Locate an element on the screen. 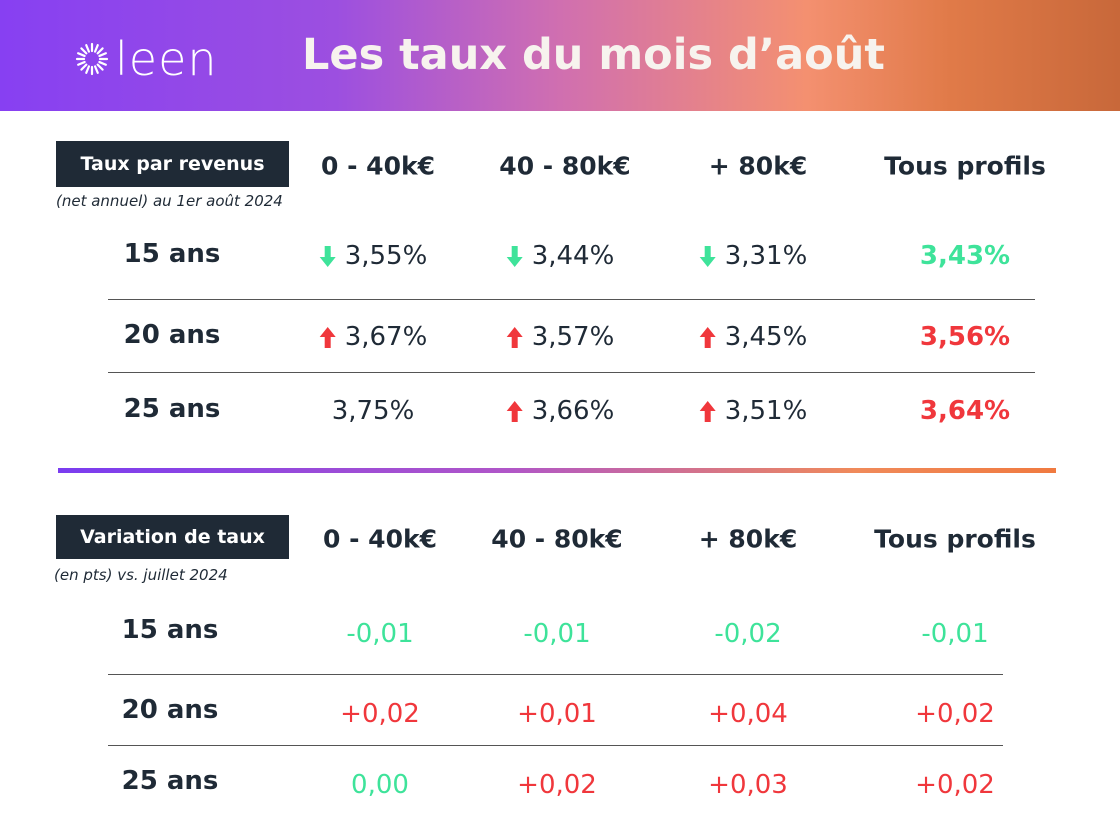 This screenshot has width=1120, height=840. total-rate-text: 3,43% is located at coordinates (965, 256).